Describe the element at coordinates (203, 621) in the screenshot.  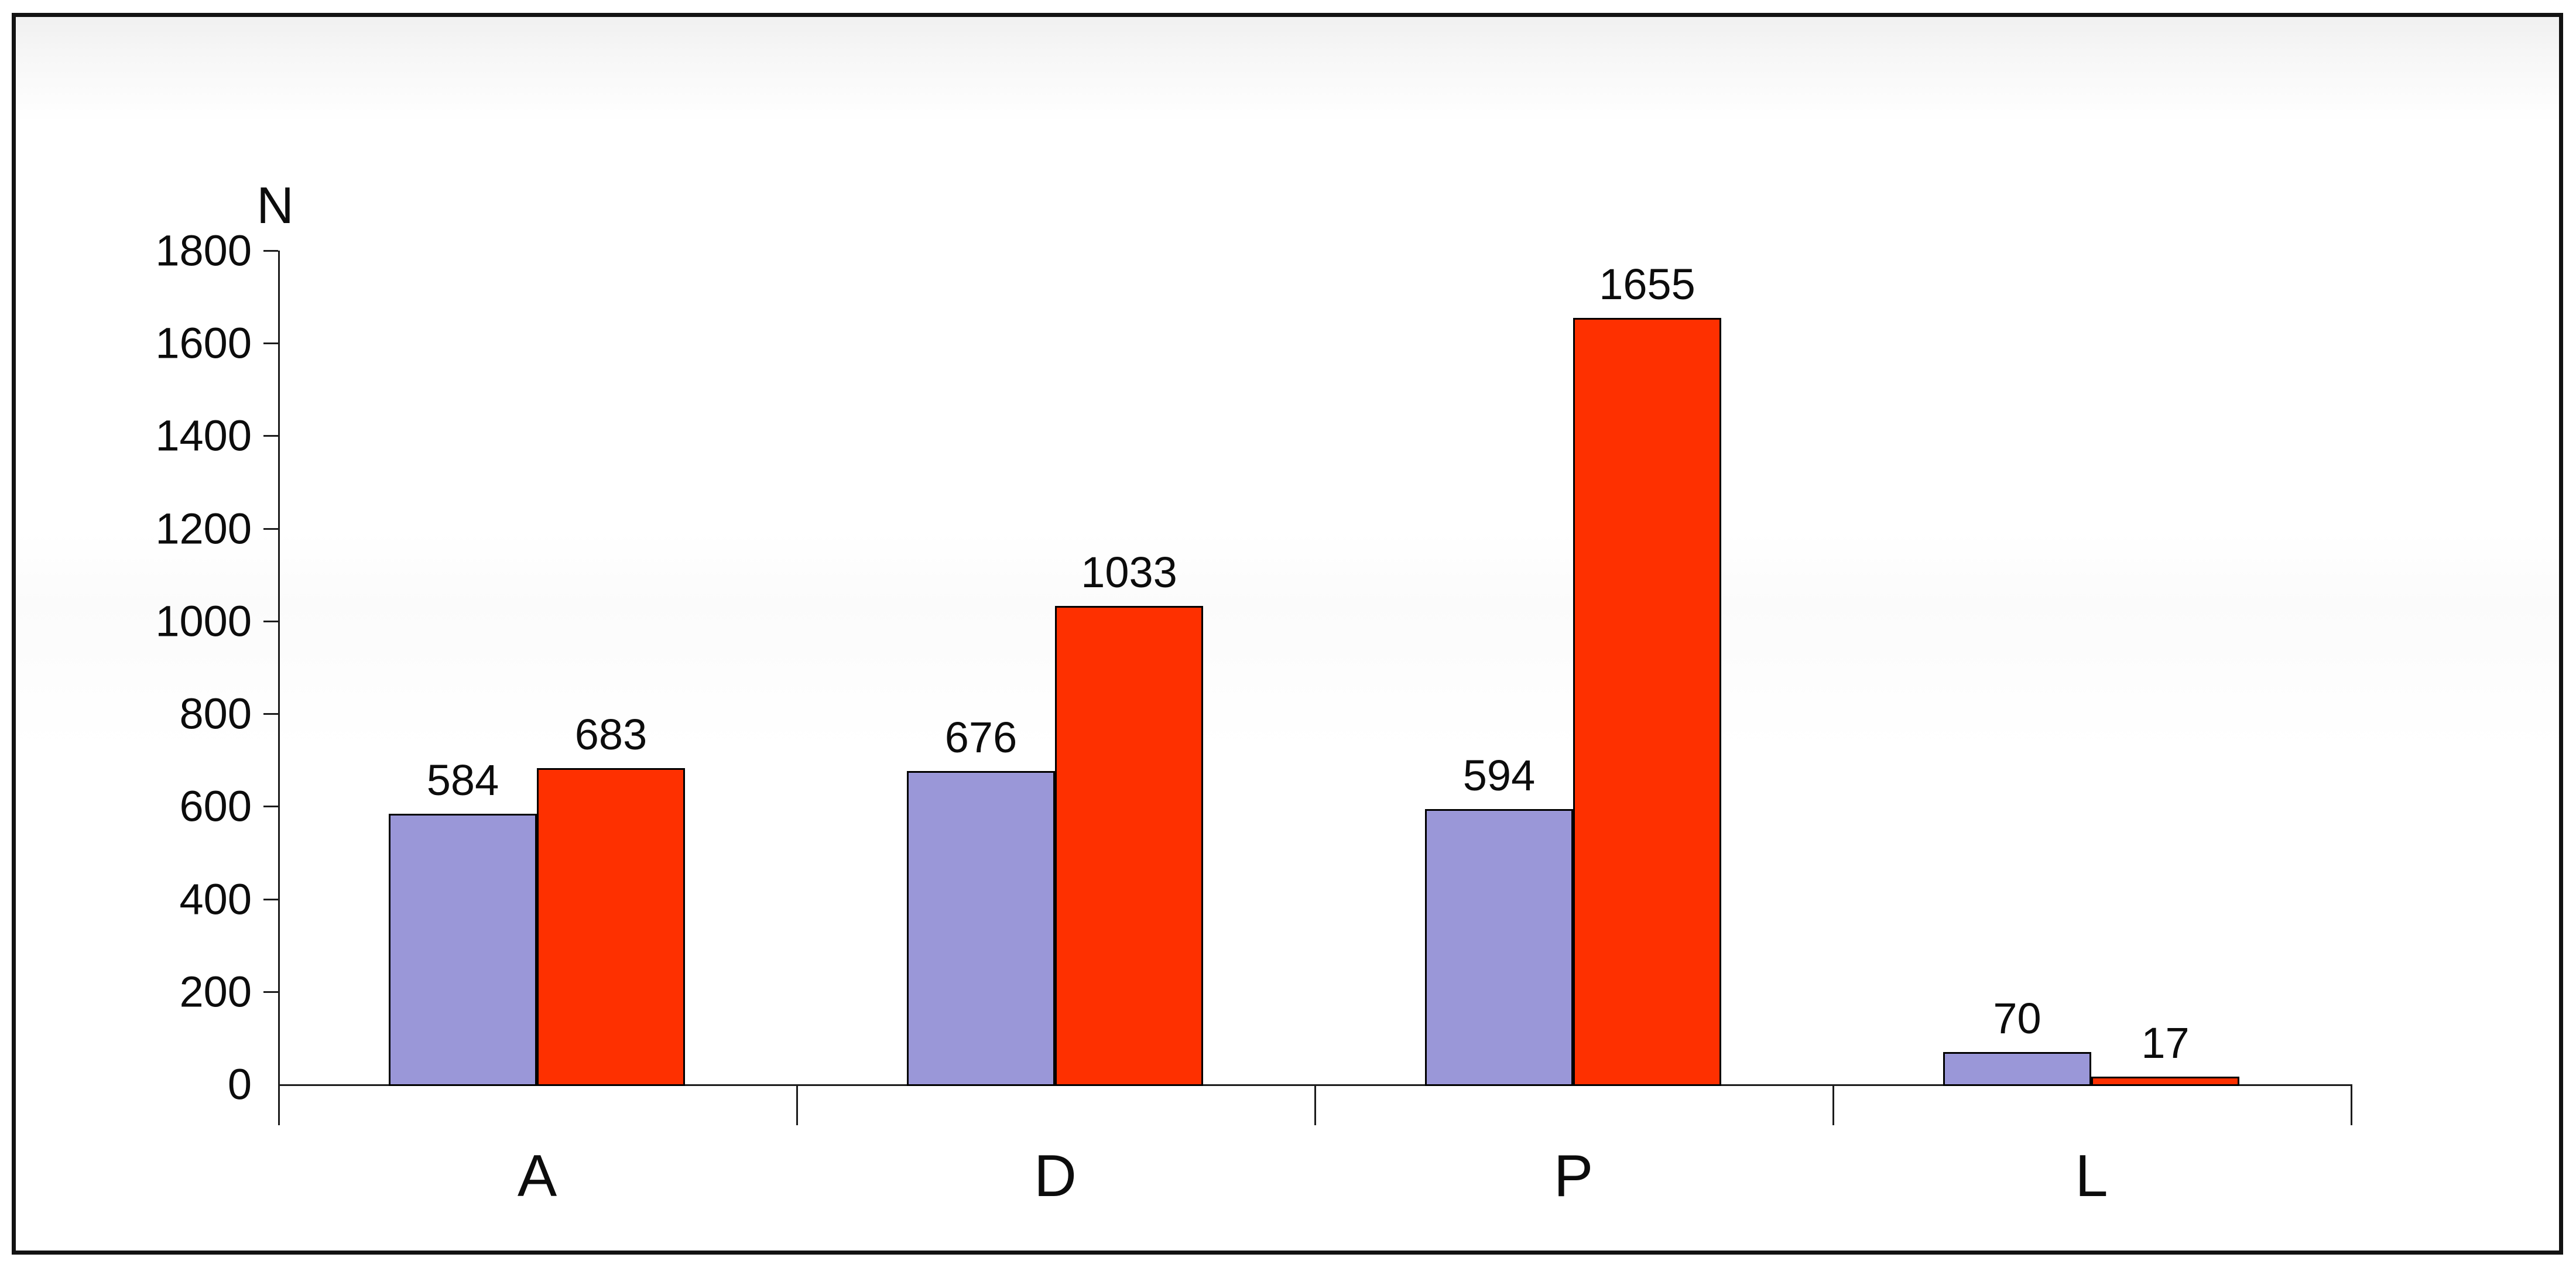
I see `y-tick-label-1000: 1000` at that location.